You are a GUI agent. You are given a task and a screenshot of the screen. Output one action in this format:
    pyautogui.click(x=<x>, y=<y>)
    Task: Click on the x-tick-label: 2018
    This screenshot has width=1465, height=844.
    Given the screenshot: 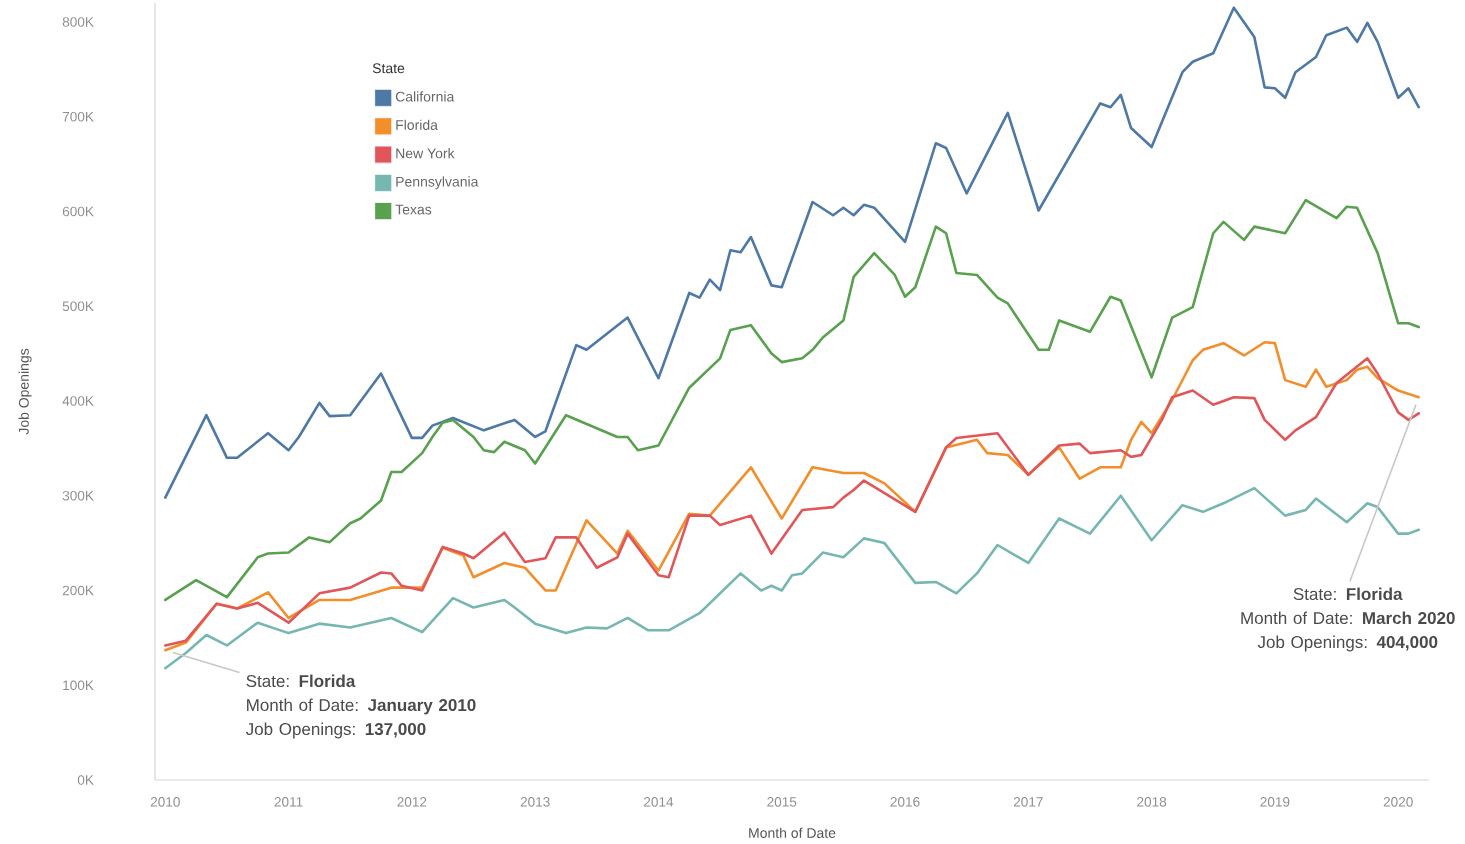 What is the action you would take?
    pyautogui.click(x=1152, y=802)
    